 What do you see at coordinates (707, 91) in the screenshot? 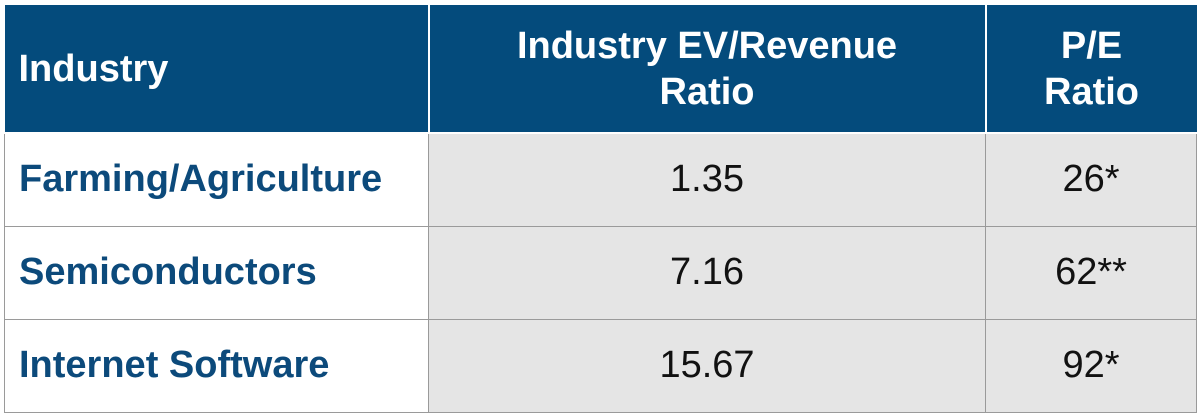
I see `header-ev-revenue-line2: Ratio` at bounding box center [707, 91].